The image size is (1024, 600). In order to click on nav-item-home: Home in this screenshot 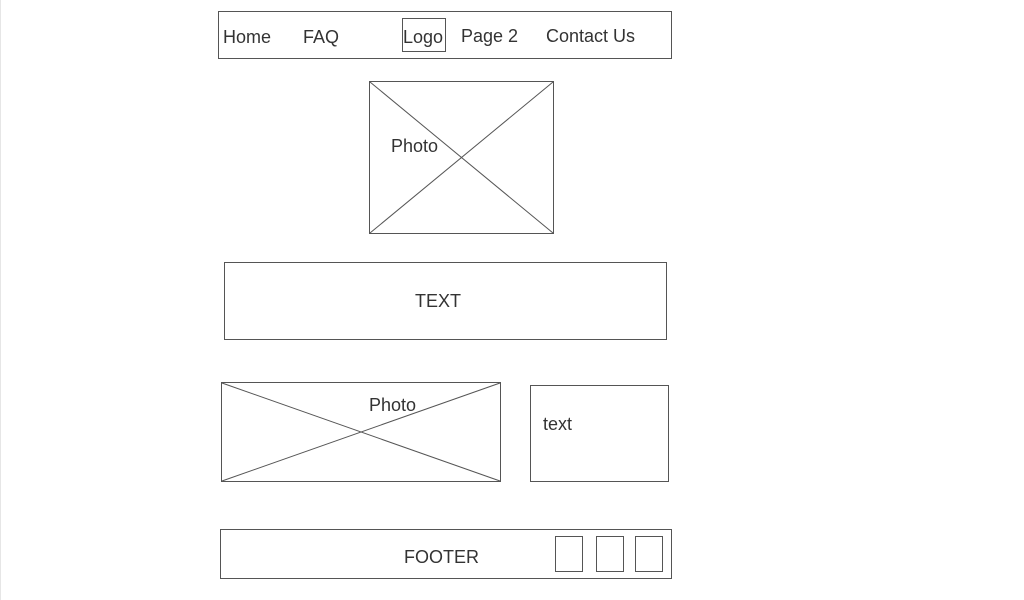, I will do `click(247, 37)`.